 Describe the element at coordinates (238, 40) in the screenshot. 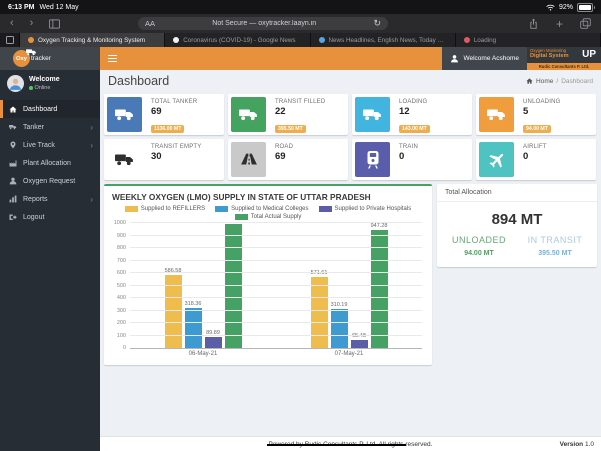

I see `browser-tab: Coronavirus (COVID-19) - Google News` at that location.